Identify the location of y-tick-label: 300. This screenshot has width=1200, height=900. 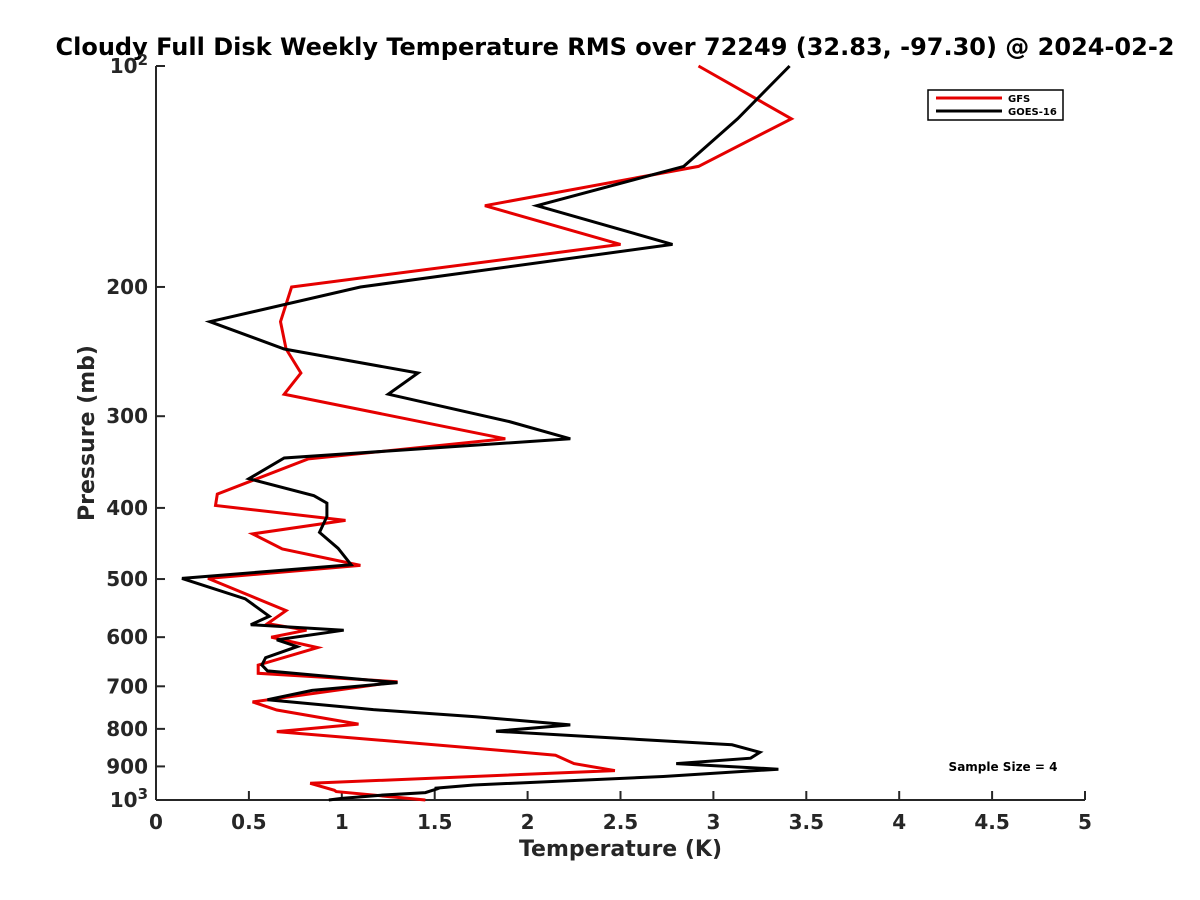
(127, 416).